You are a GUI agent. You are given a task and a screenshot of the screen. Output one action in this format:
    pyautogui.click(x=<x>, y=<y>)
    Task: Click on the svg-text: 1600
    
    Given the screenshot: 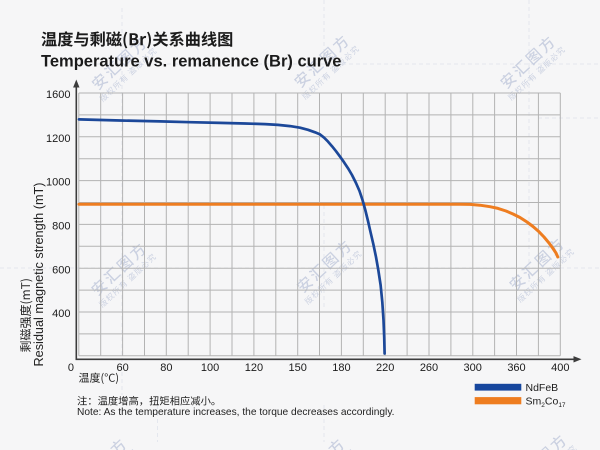 What is the action you would take?
    pyautogui.click(x=58, y=95)
    